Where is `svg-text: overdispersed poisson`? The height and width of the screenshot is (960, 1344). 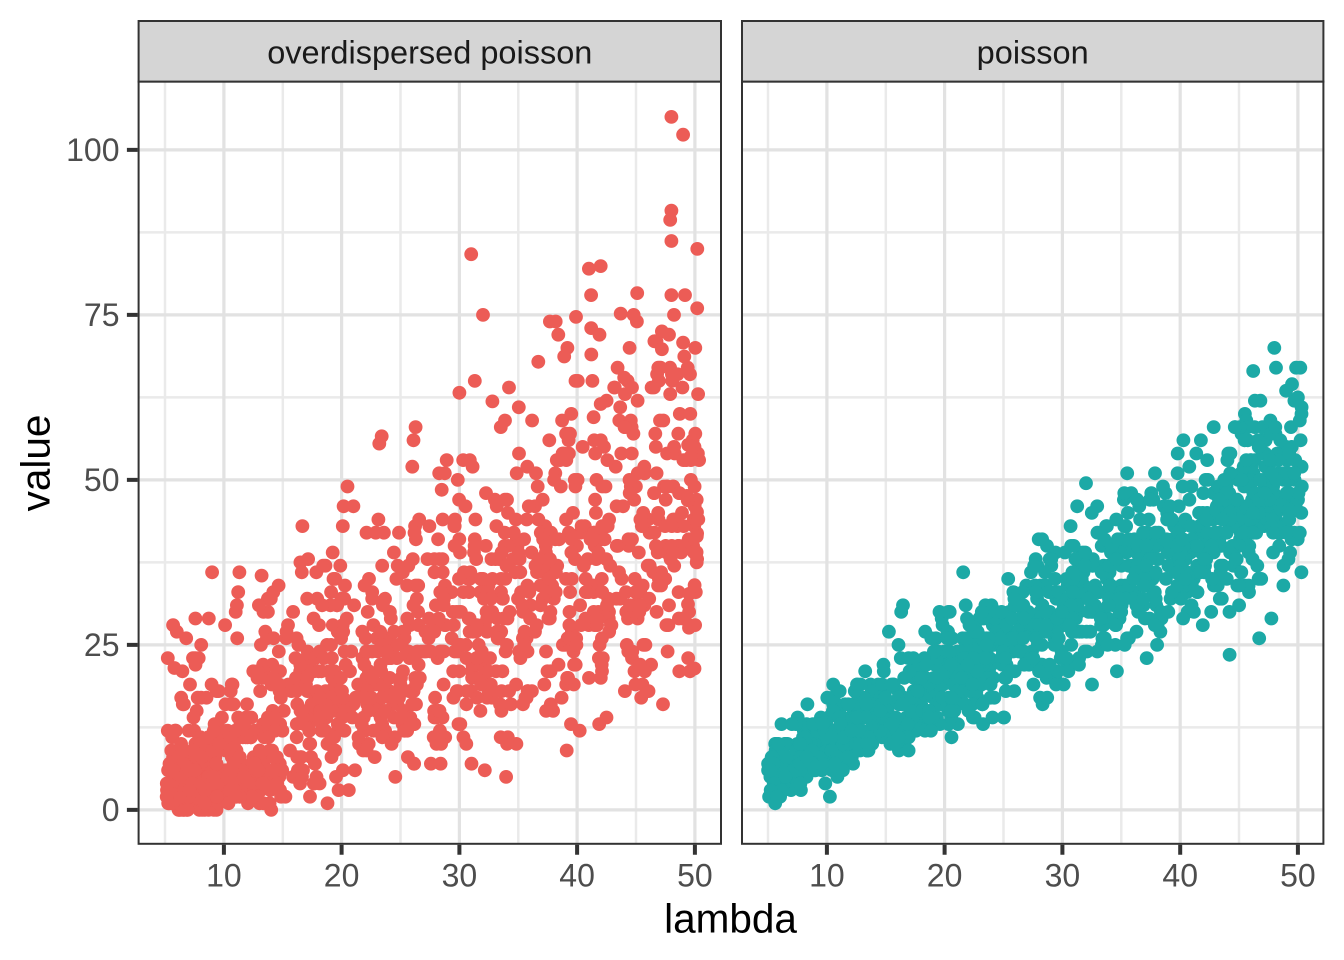 svg-text: overdispersed poisson is located at coordinates (429, 52).